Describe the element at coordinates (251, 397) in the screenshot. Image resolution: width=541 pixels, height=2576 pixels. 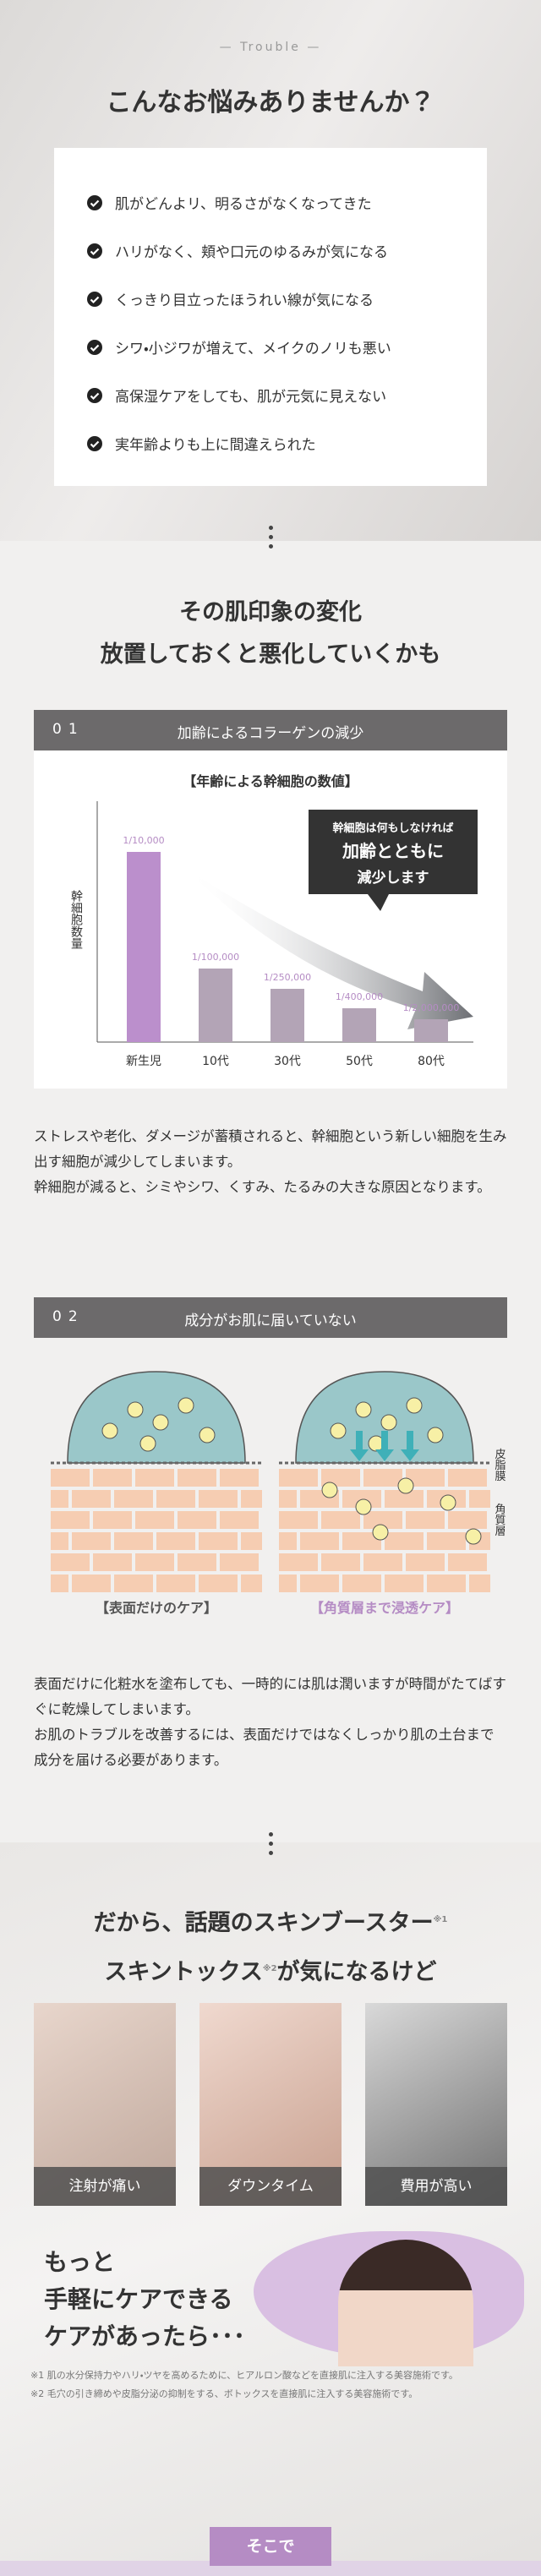
I see `check-text: 高保湿ケアをしても、肌が元気に見えない` at that location.